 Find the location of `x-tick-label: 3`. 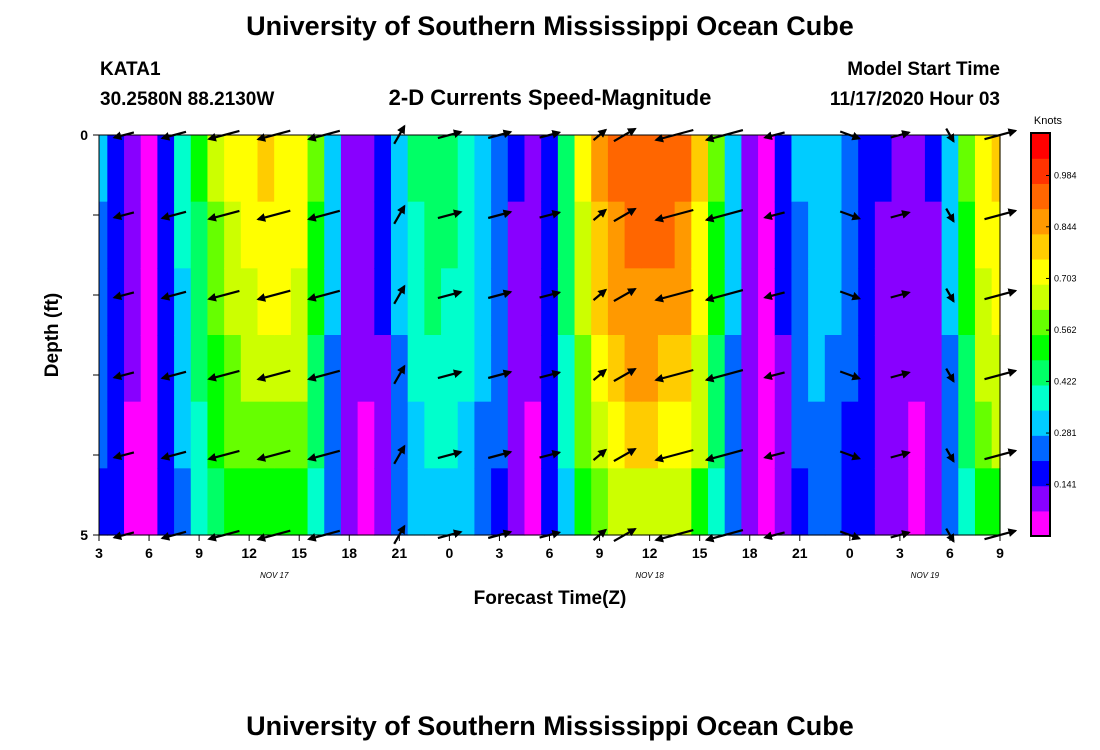

x-tick-label: 3 is located at coordinates (900, 553).